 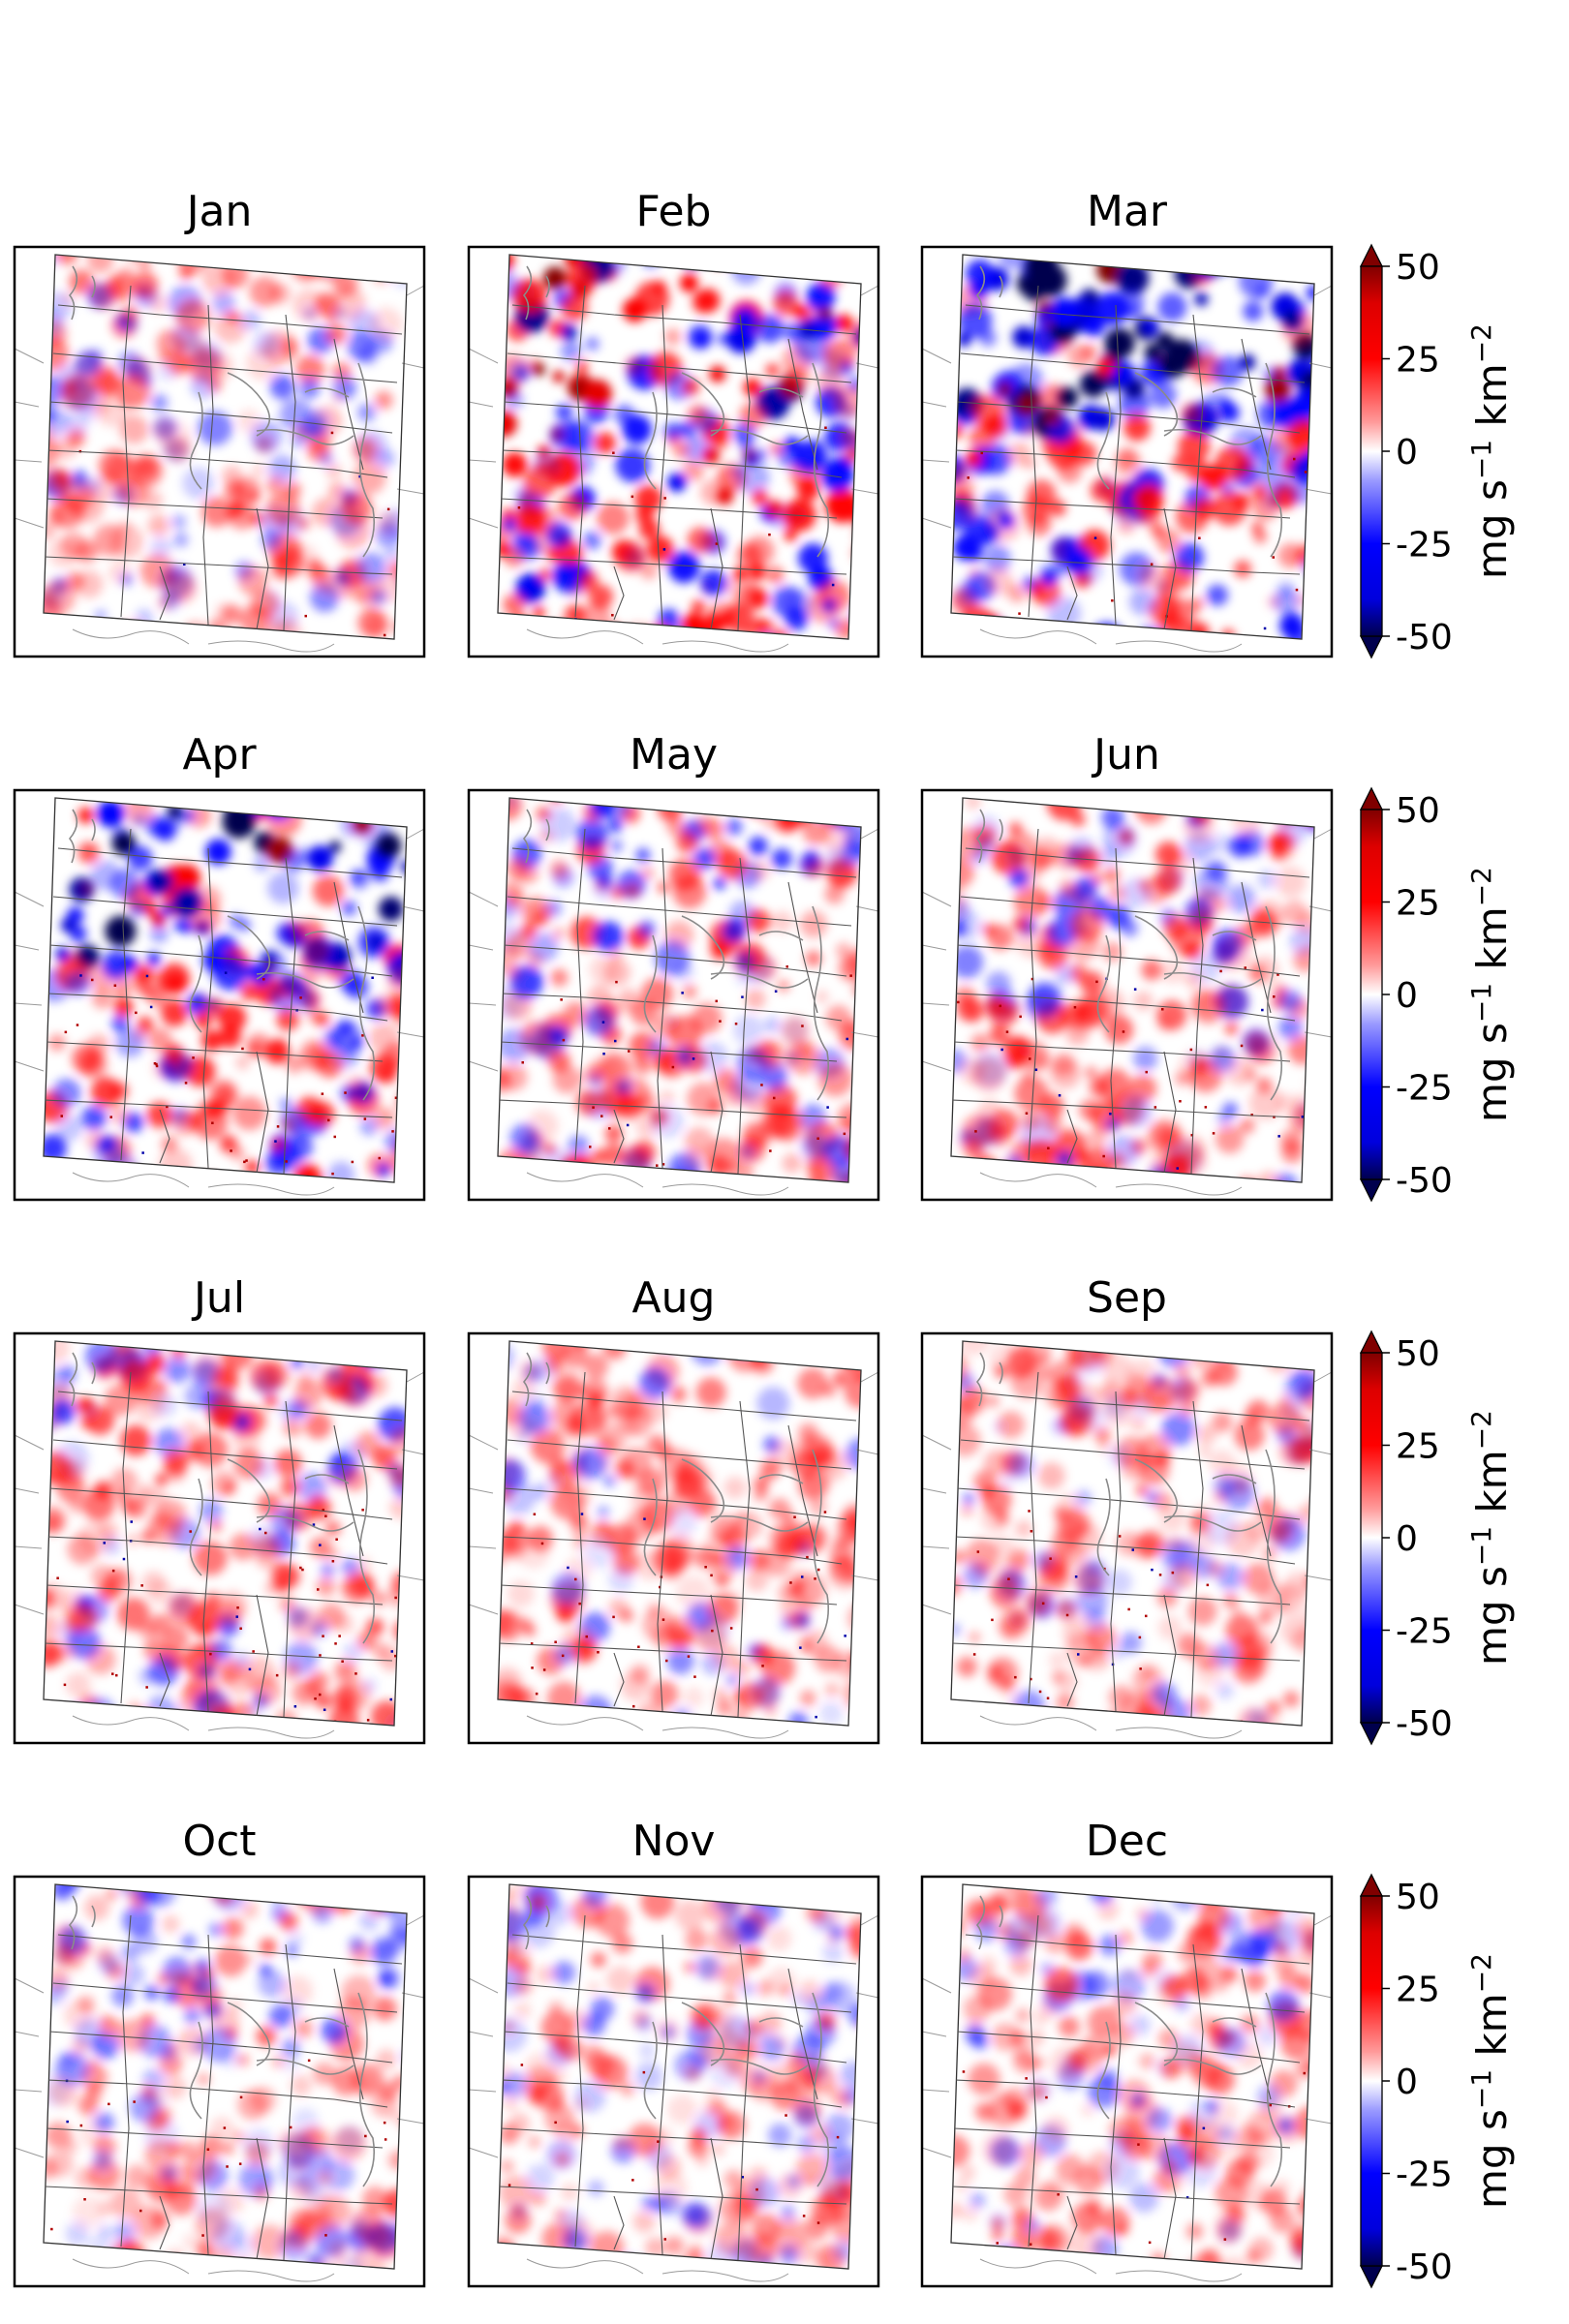 I want to click on panel-apr: Apr, so click(x=219, y=966).